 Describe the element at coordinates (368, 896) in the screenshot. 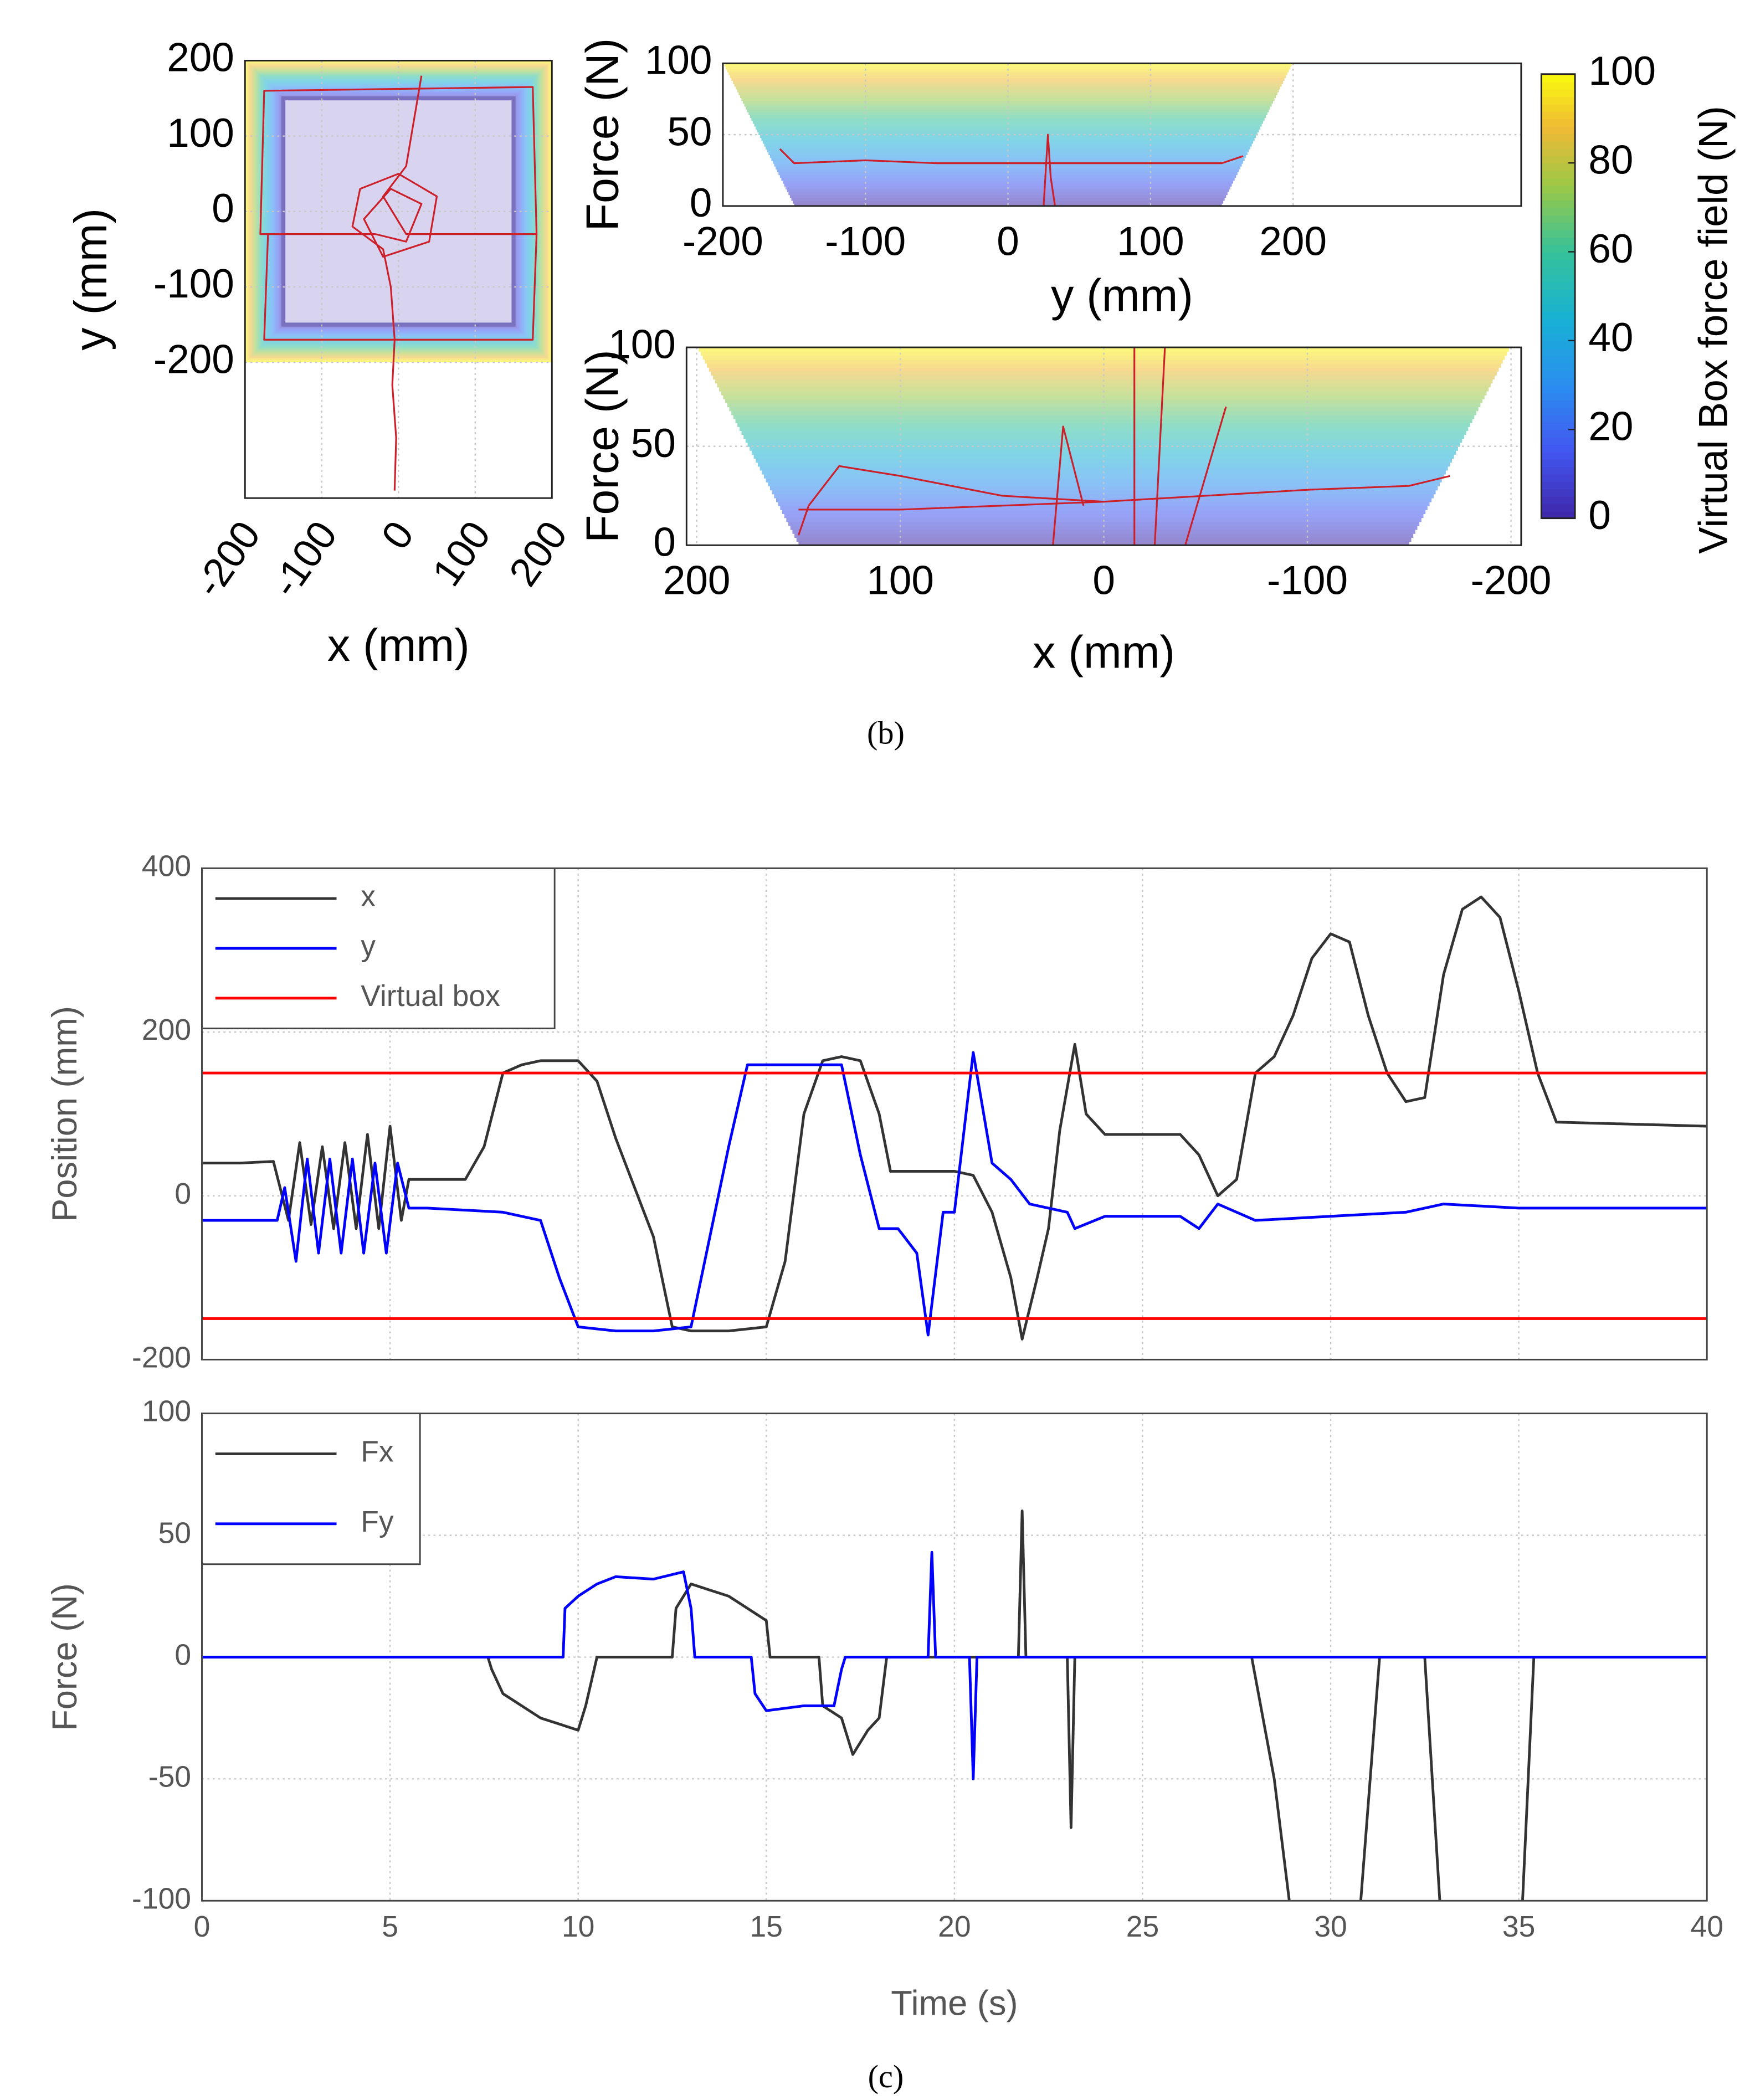

I see `legend-label: x` at that location.